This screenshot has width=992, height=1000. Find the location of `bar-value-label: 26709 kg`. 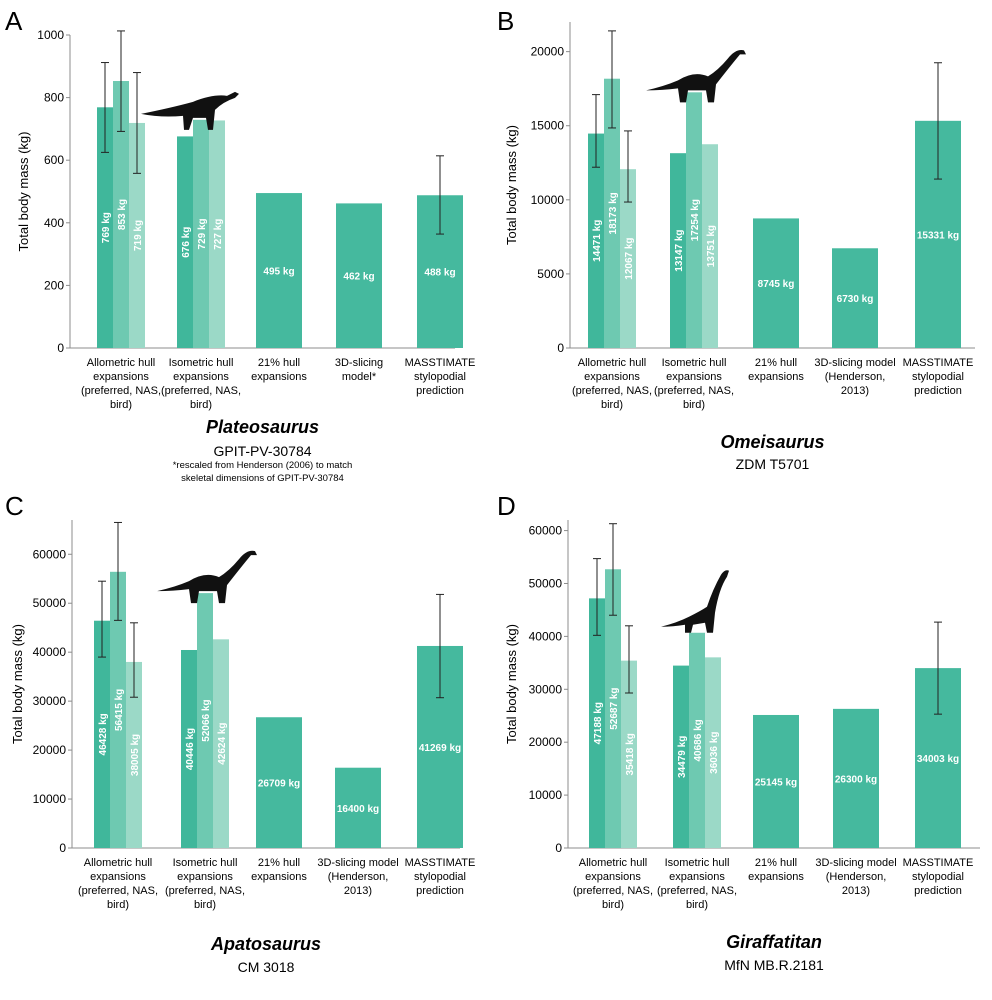

bar-value-label: 26709 kg is located at coordinates (279, 784).